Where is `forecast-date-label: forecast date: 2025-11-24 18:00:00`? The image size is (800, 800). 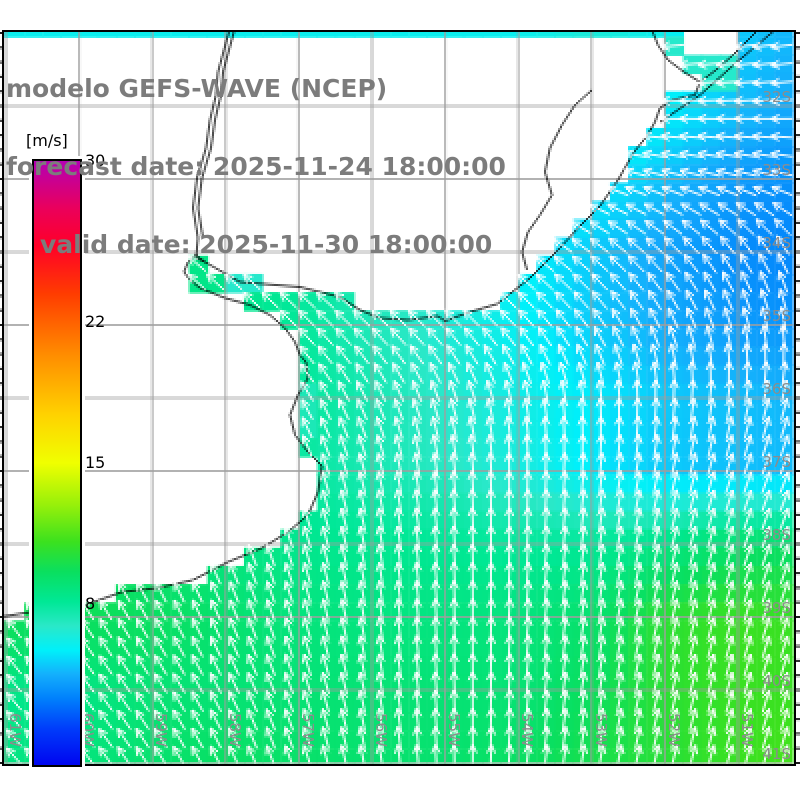
forecast-date-label: forecast date: 2025-11-24 18:00:00 is located at coordinates (256, 166).